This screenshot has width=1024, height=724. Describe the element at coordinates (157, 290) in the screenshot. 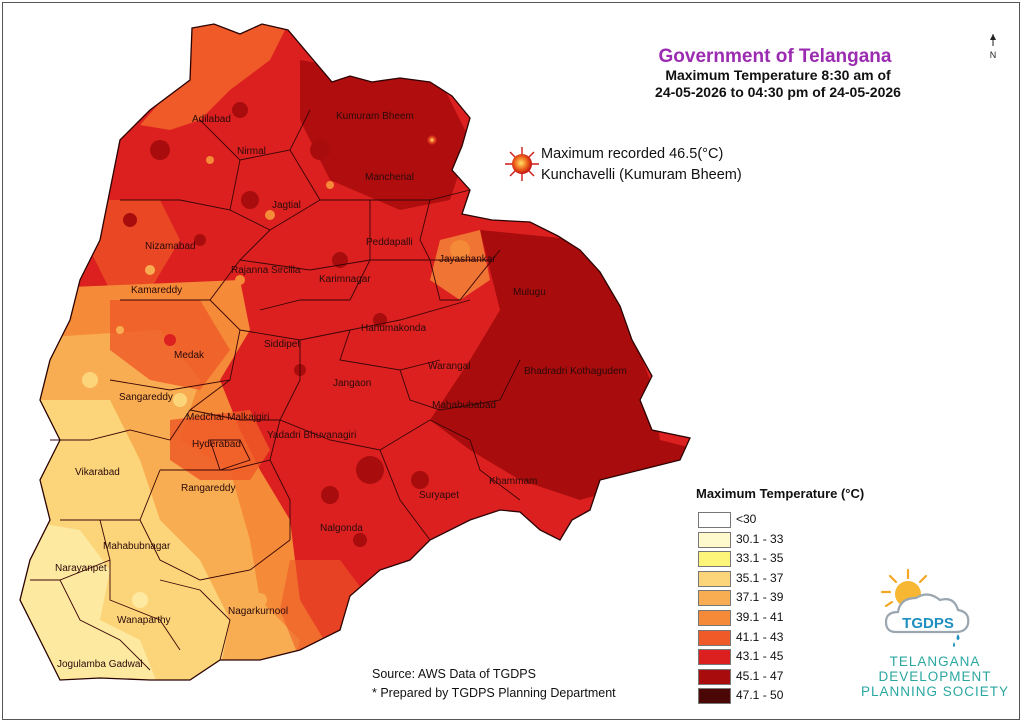

I see `district-label: Kamareddy` at that location.